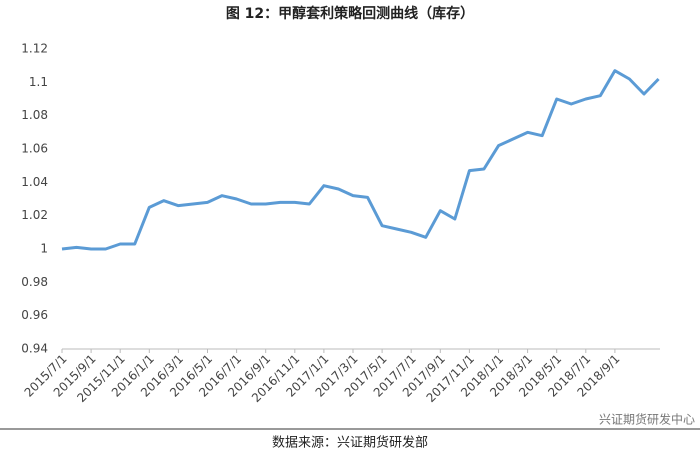 The height and width of the screenshot is (455, 700). What do you see at coordinates (34, 149) in the screenshot?
I see `y-tick-label: 1.06` at bounding box center [34, 149].